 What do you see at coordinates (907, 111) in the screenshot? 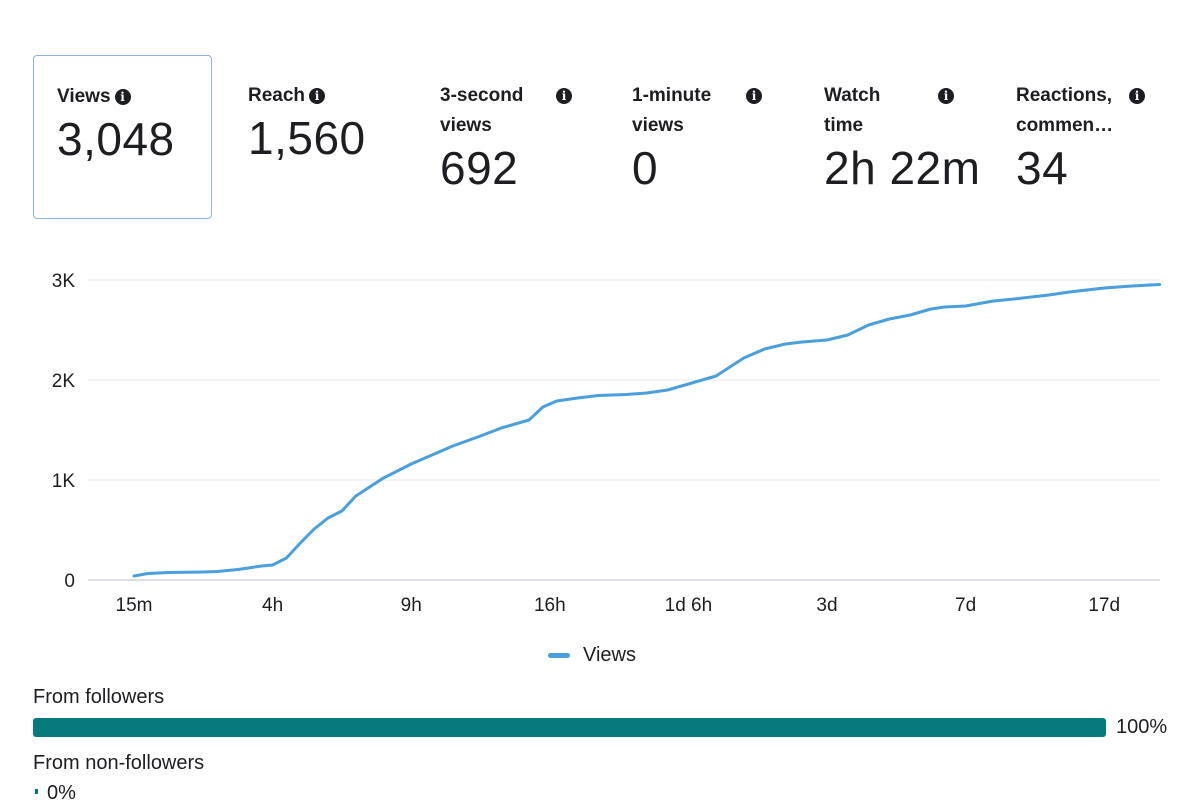
I see `metric-header: Watch time i` at bounding box center [907, 111].